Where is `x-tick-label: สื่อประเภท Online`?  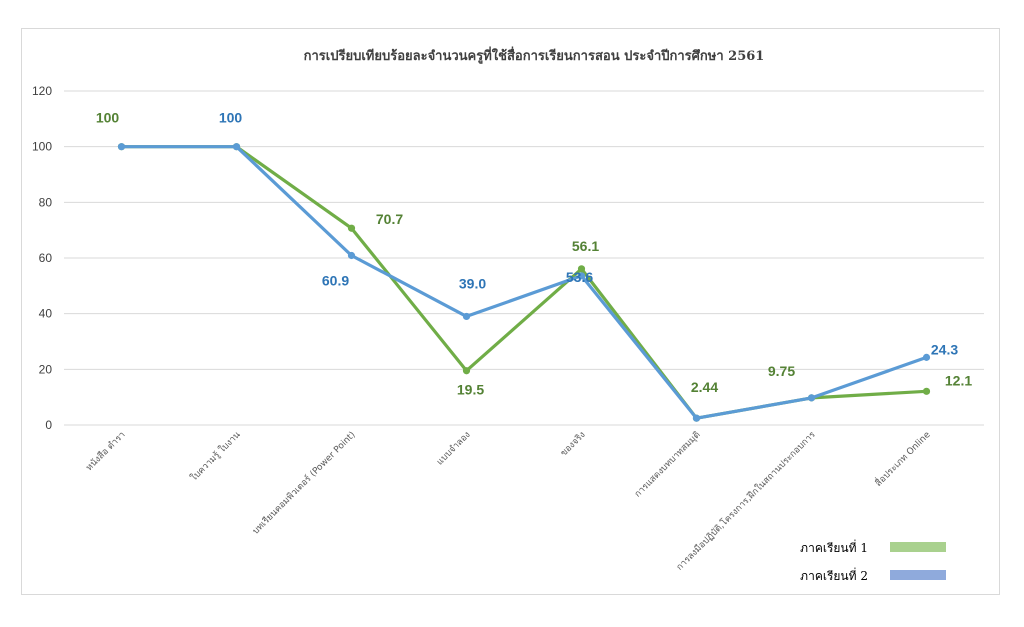 x-tick-label: สื่อประเภท Online is located at coordinates (902, 458).